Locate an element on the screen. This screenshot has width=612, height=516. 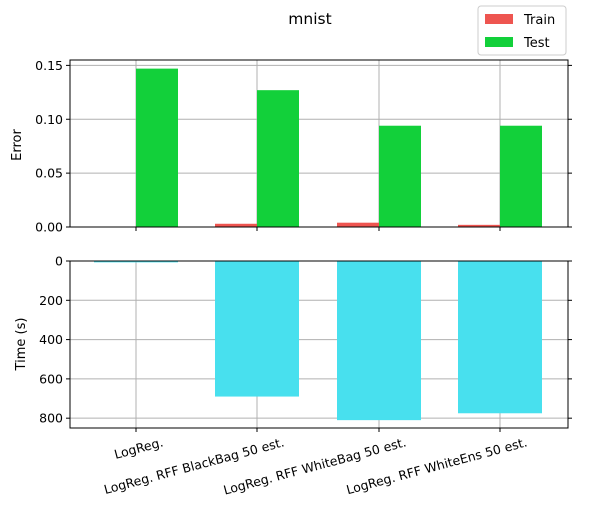
y-tick-label: 800 is located at coordinates (51, 418).